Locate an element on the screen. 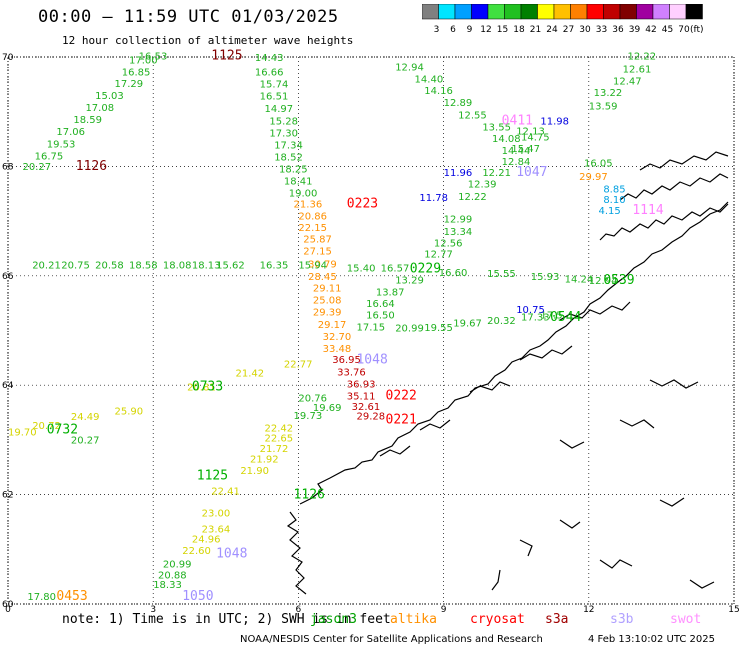  swh-value-label: 19.00 is located at coordinates (303, 193).